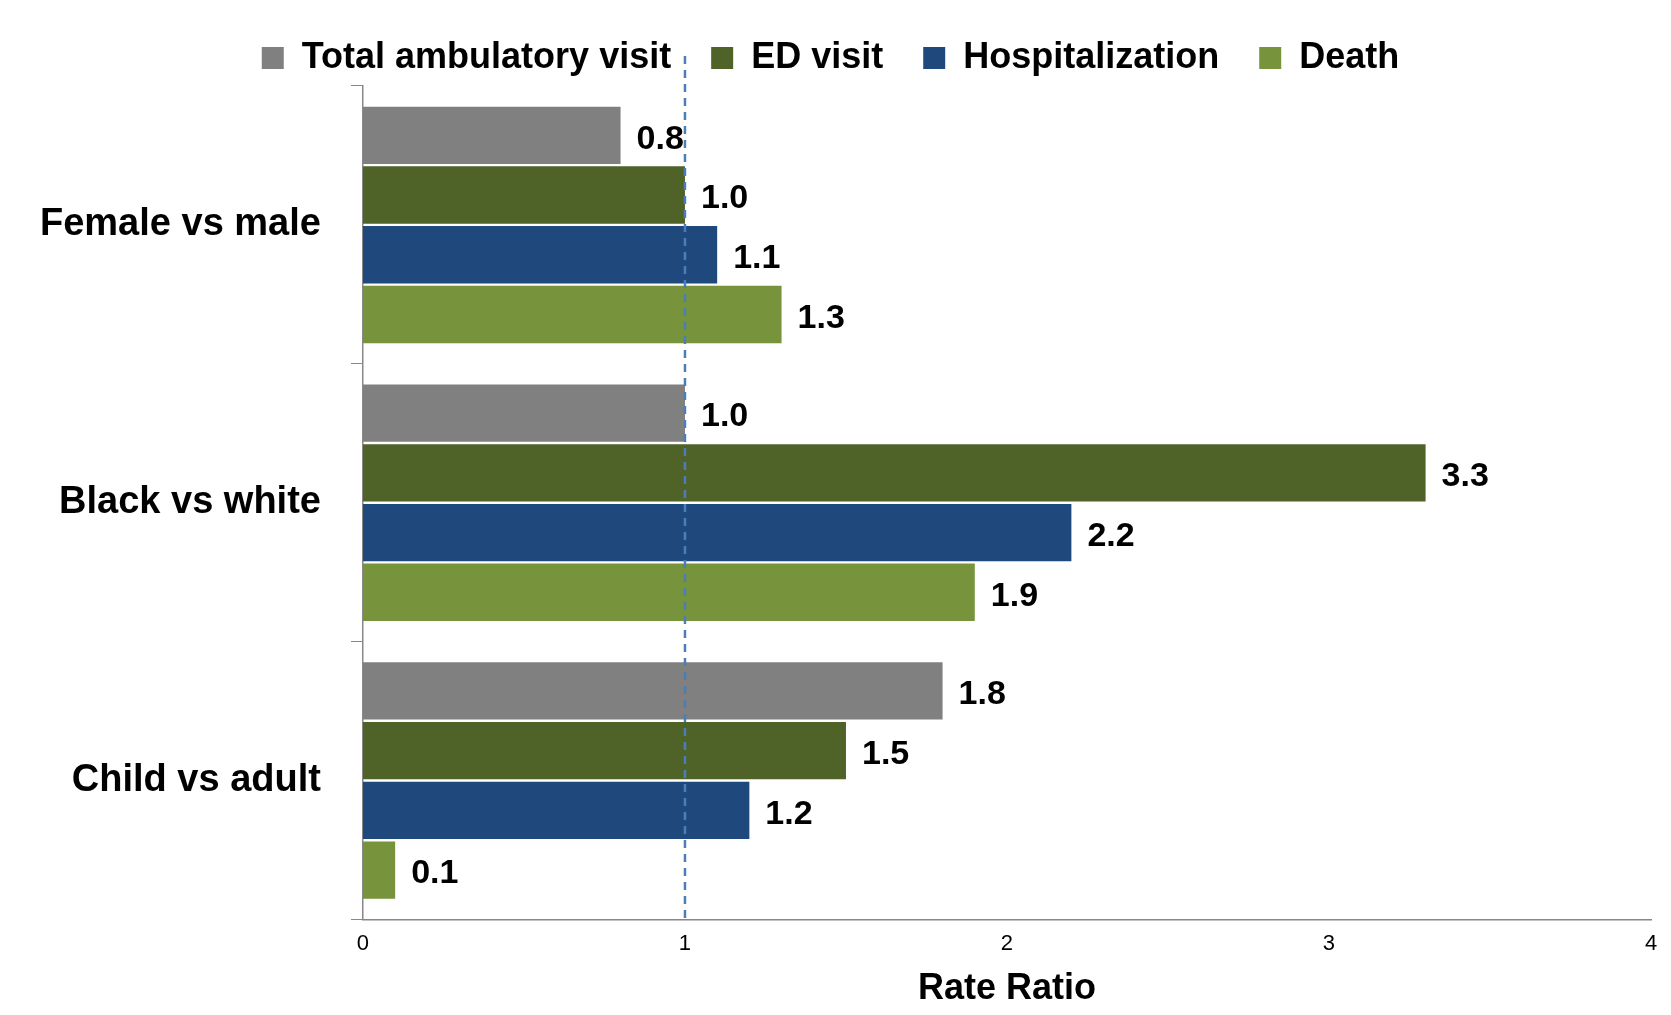  Describe the element at coordinates (982, 692) in the screenshot. I see `data-label: 1.8` at that location.